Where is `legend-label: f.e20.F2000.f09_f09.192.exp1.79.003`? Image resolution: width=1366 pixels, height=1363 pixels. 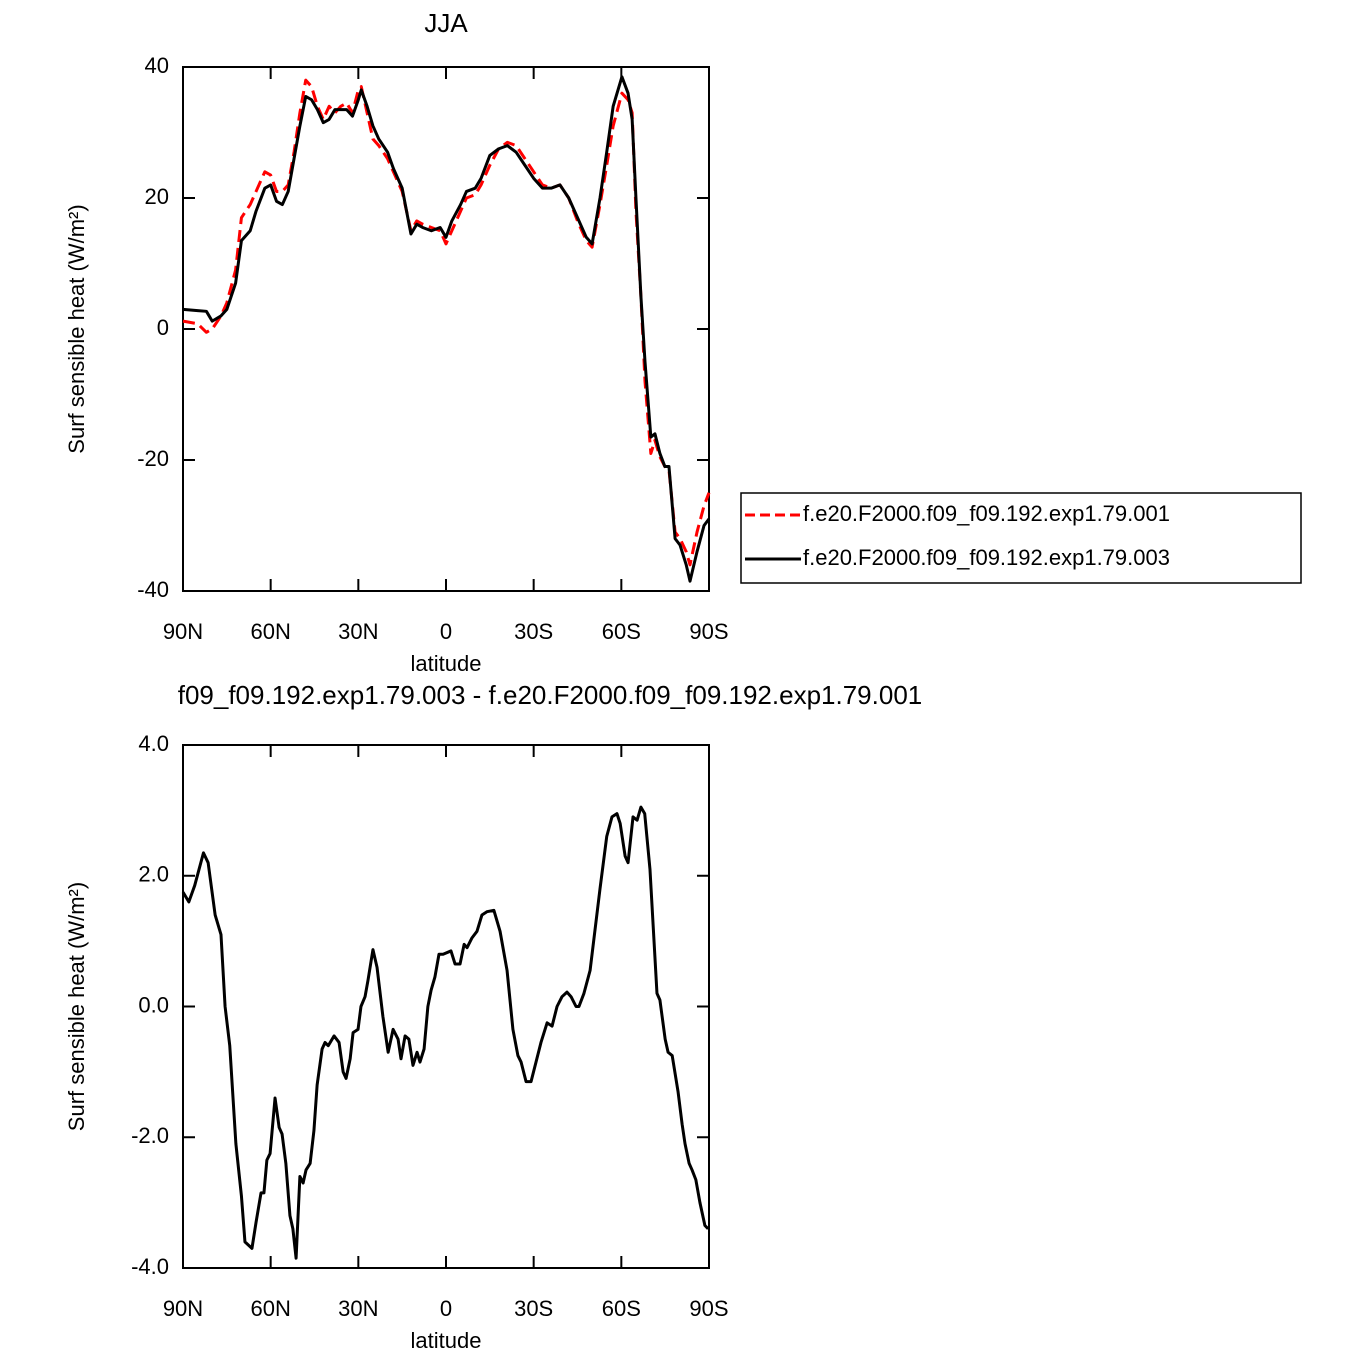
legend-label: f.e20.F2000.f09_f09.192.exp1.79.003 is located at coordinates (986, 557).